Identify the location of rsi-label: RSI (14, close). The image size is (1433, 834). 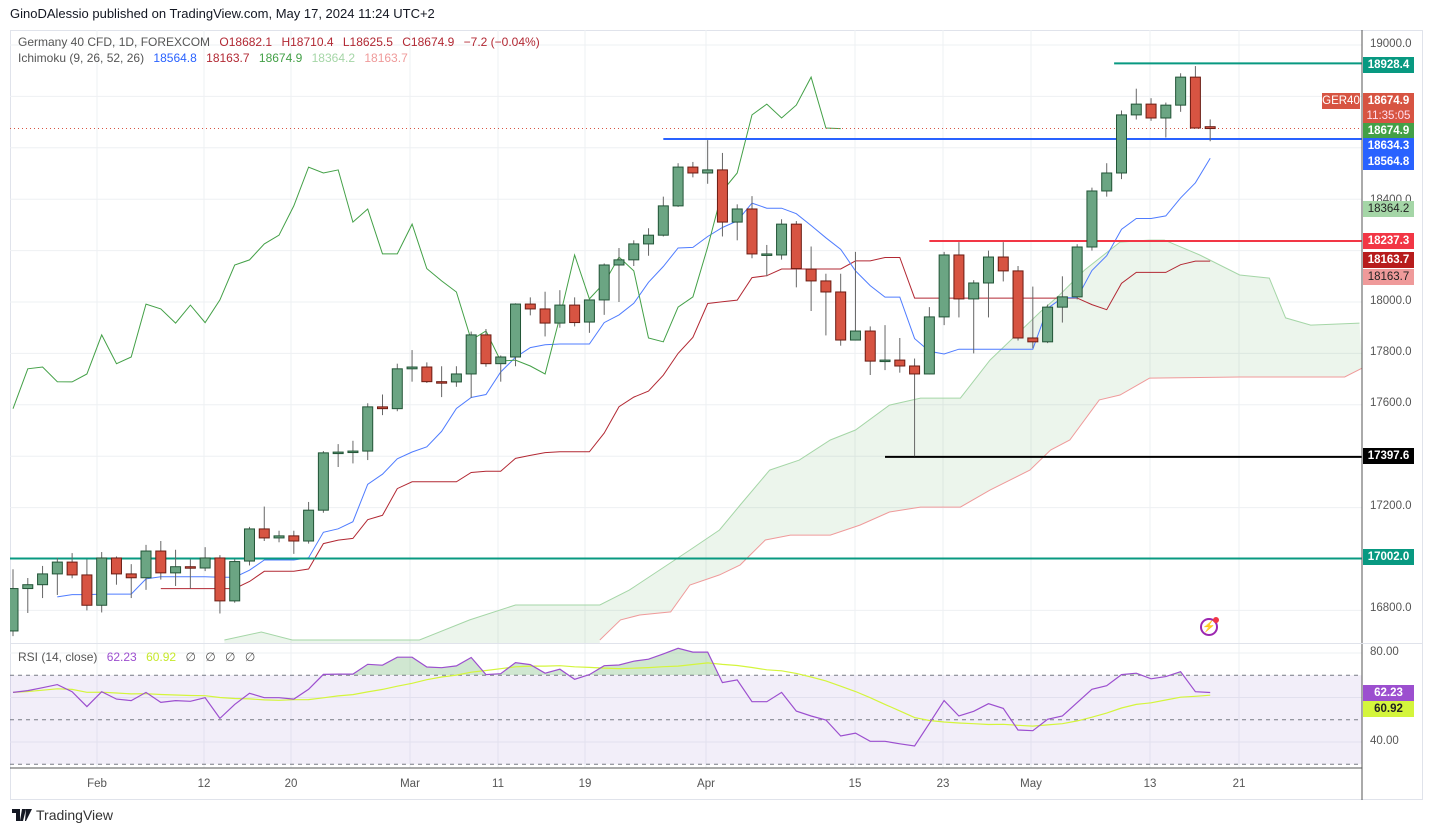
(58, 657).